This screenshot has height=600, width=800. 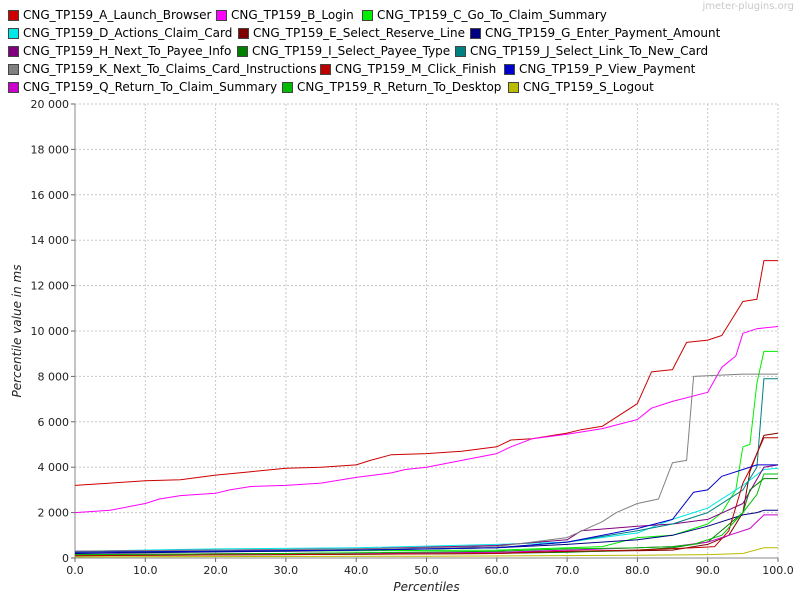 What do you see at coordinates (117, 15) in the screenshot?
I see `legend-label: CNG_TP159_A_Launch_Browser` at bounding box center [117, 15].